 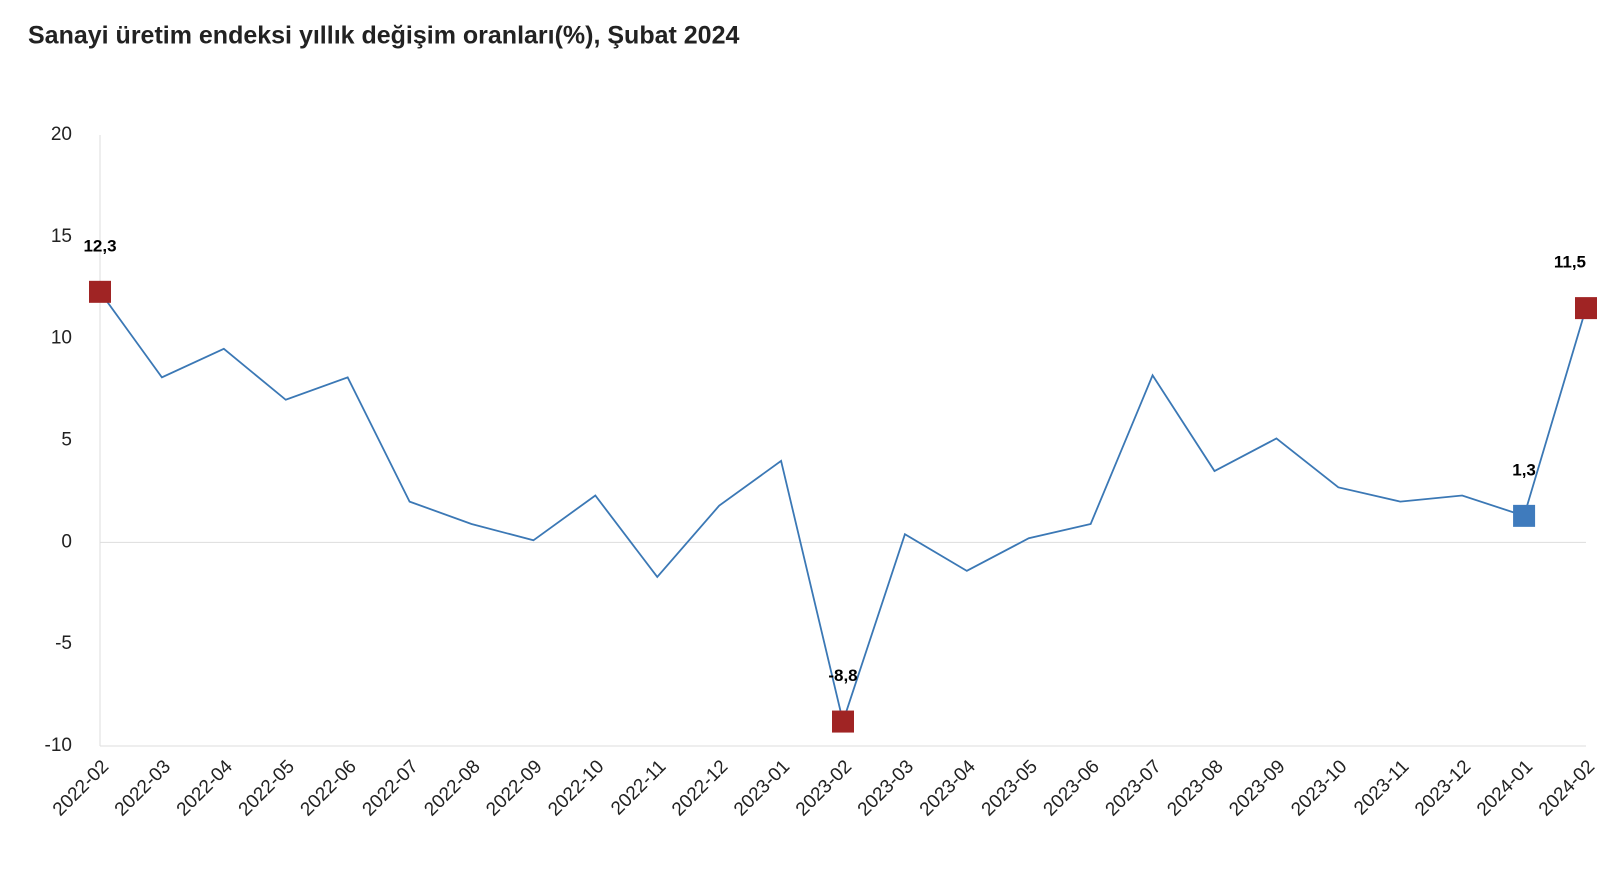 What do you see at coordinates (99, 245) in the screenshot?
I see `data-label: 12,3` at bounding box center [99, 245].